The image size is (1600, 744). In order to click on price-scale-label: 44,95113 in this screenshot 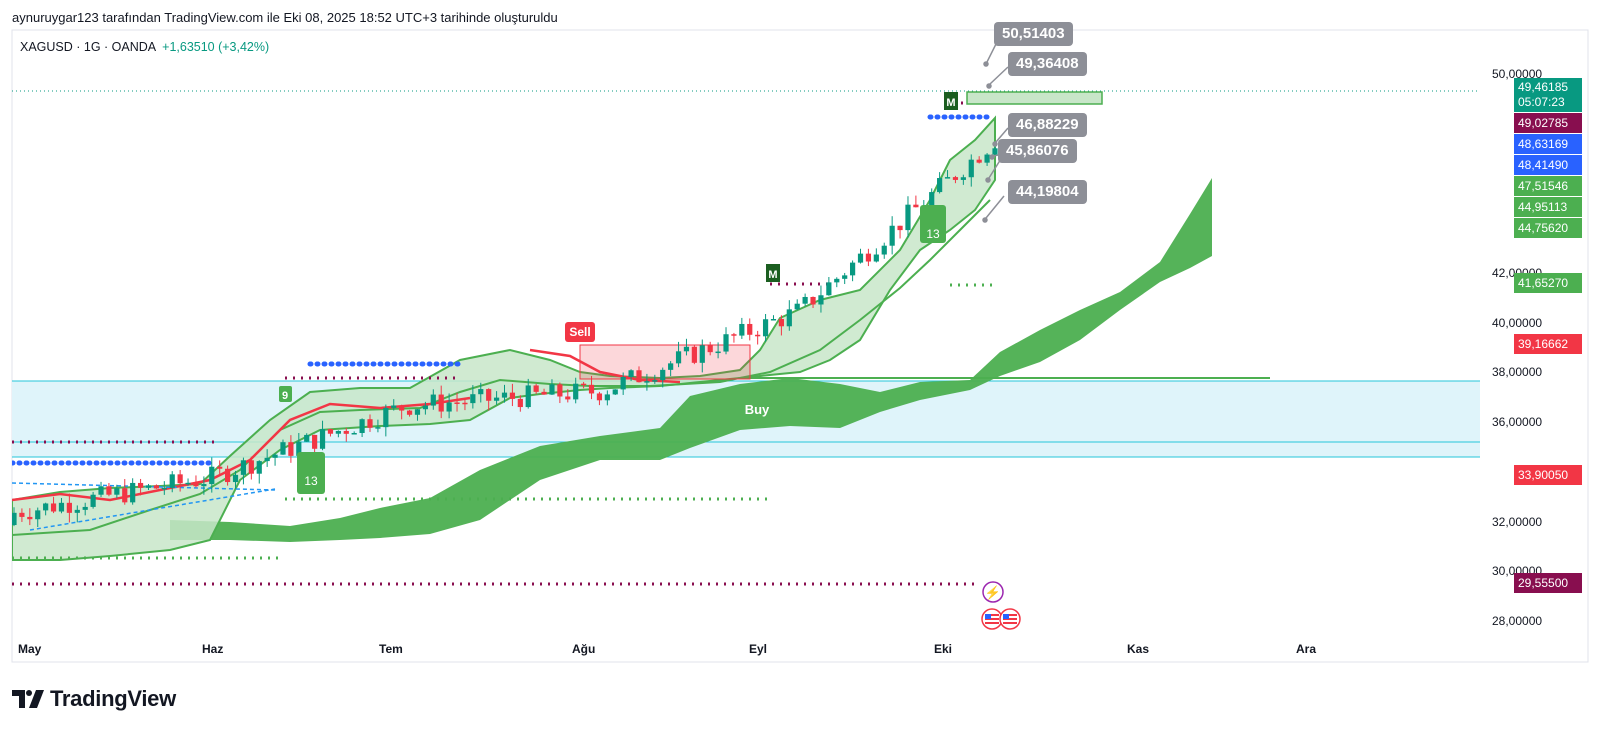, I will do `click(1548, 207)`.